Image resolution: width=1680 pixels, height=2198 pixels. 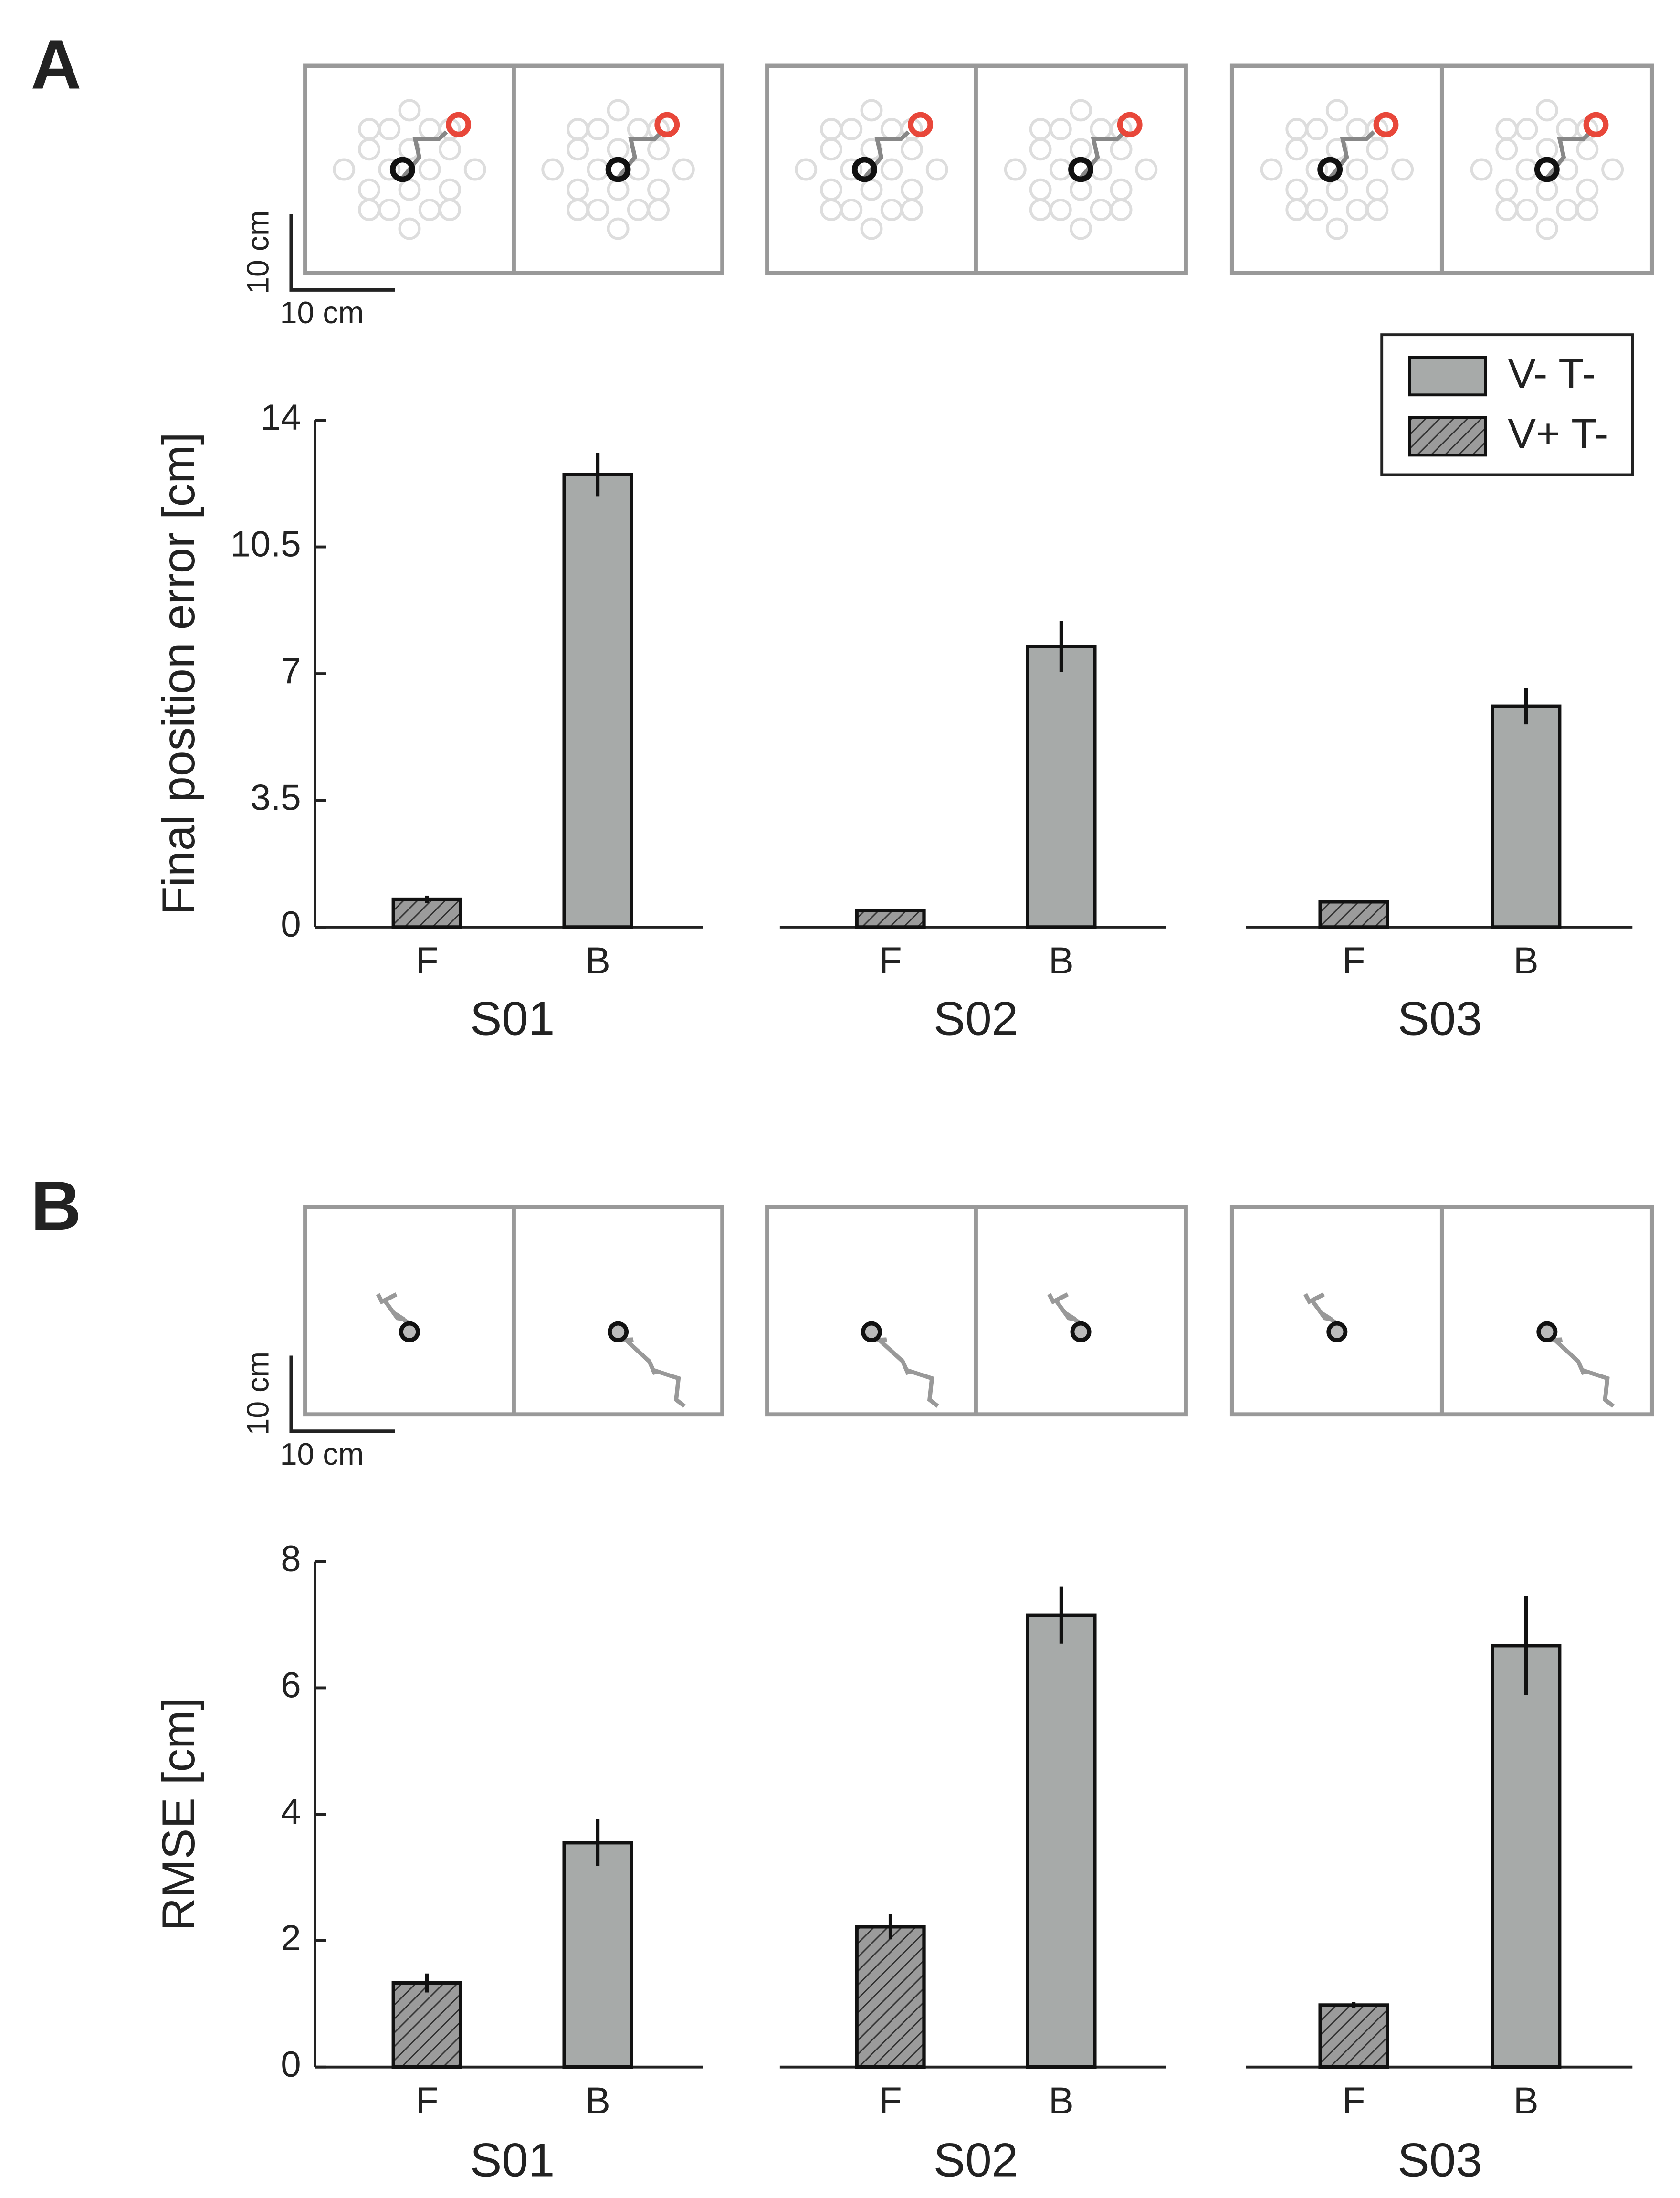 What do you see at coordinates (512, 2160) in the screenshot?
I see `group-label: S01` at bounding box center [512, 2160].